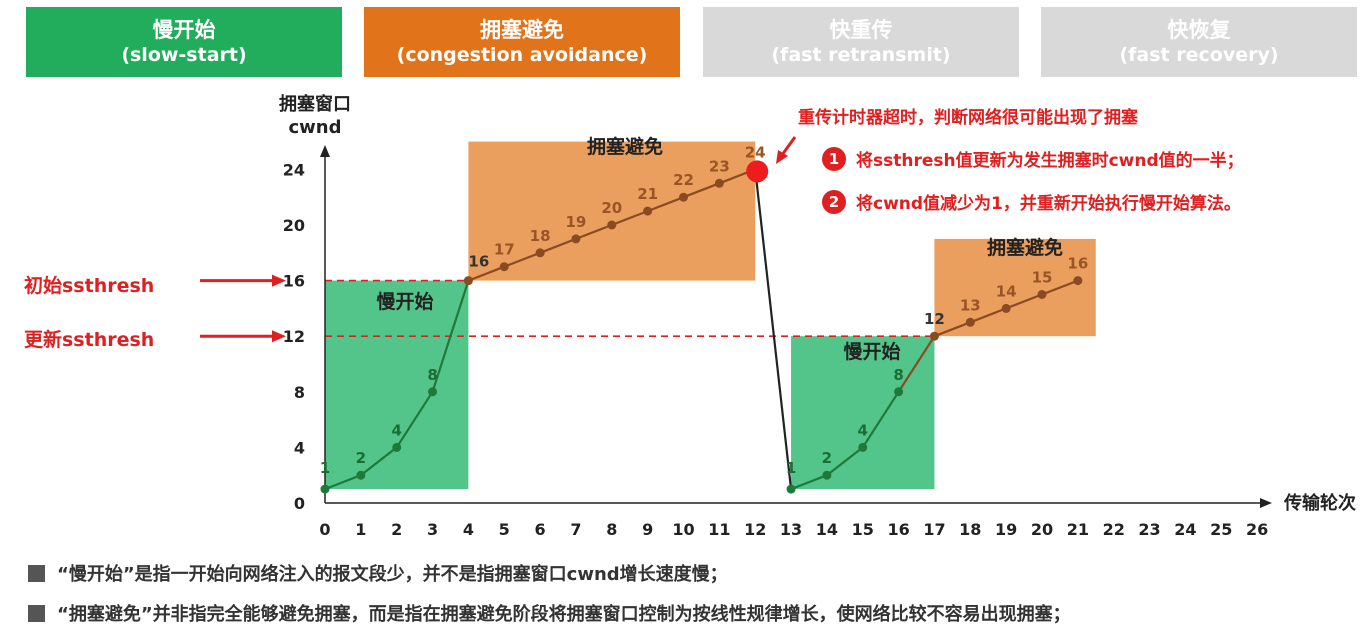 This screenshot has height=638, width=1369. Describe the element at coordinates (378, 573) in the screenshot. I see `note-slow-start: “慢开始”是指一开始向网络注入的报文段少，并不是指拥塞窗口cwnd增长速度慢；` at that location.